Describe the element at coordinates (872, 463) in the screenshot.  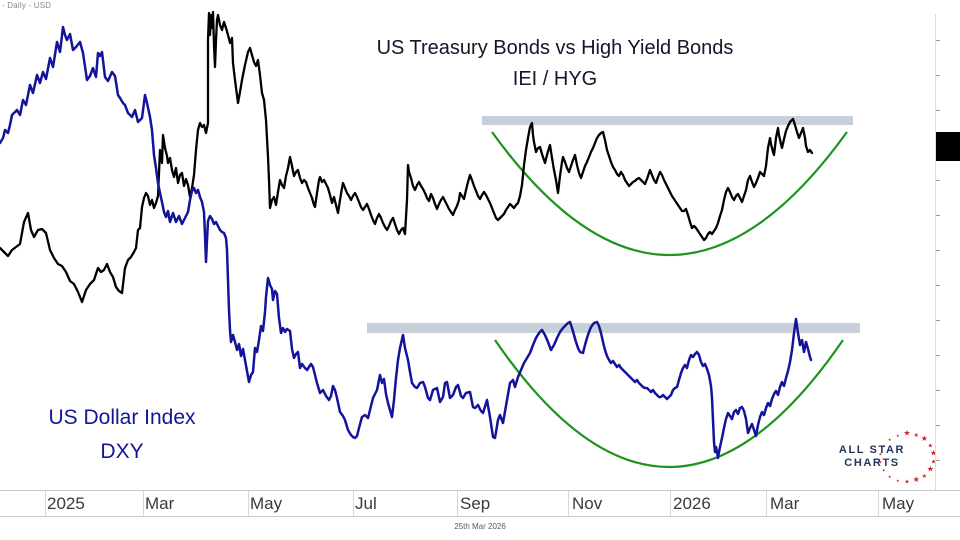
I see `logo-text-line2: CHARTS` at that location.